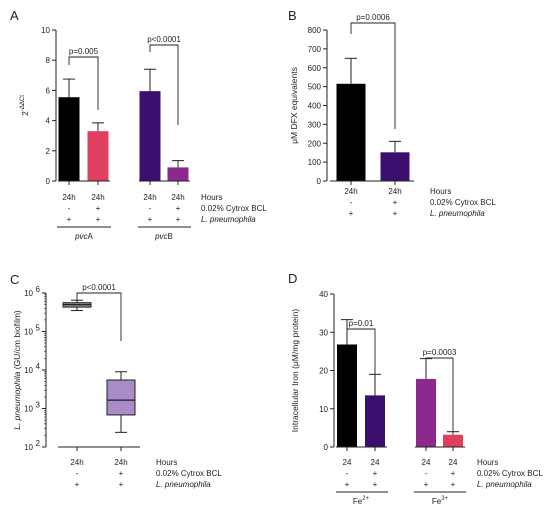  Describe the element at coordinates (323, 371) in the screenshot. I see `y-tick-label: 20` at that location.